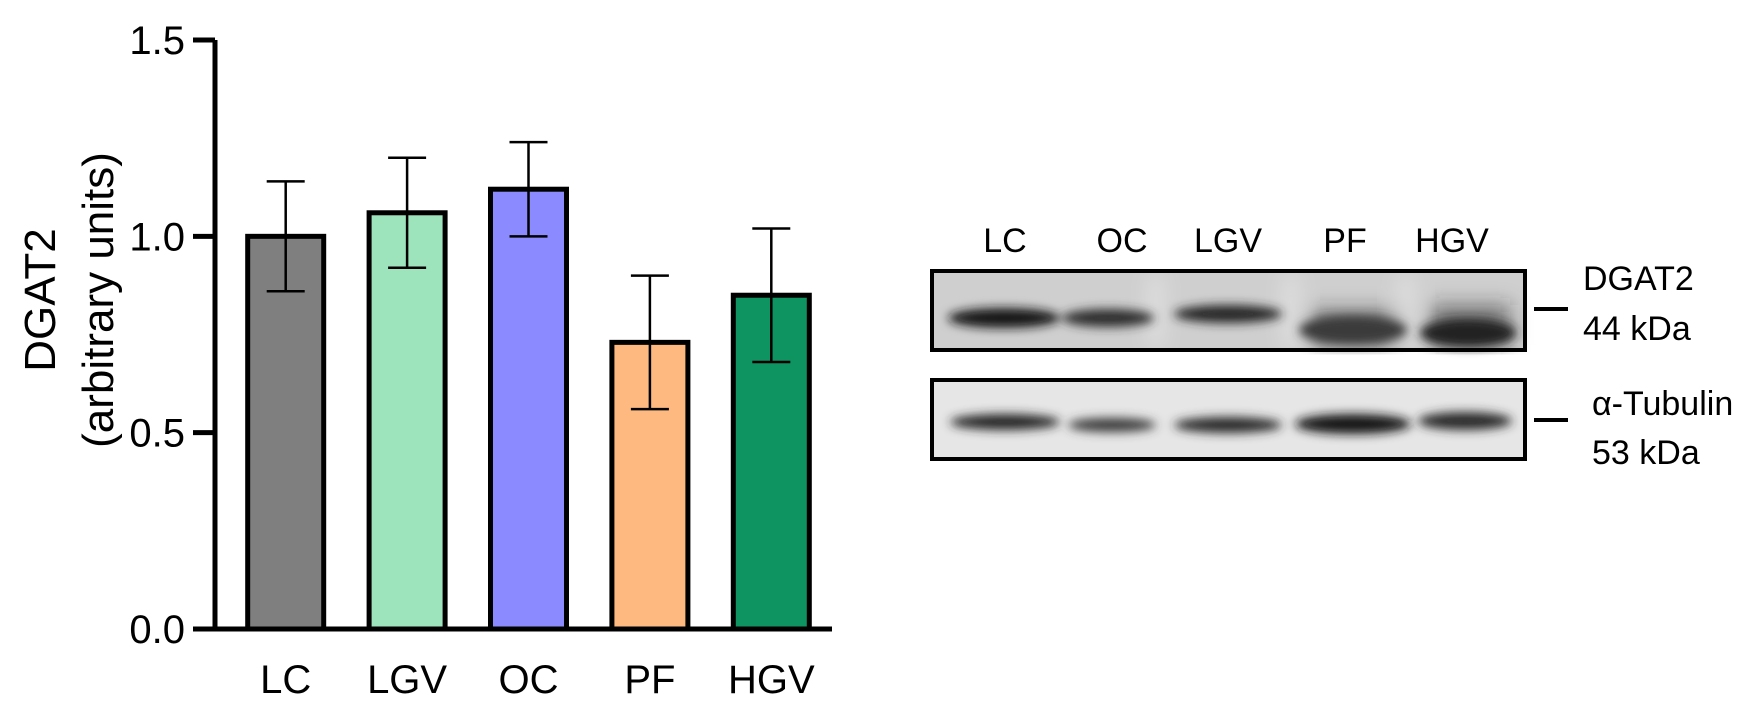 This screenshot has height=701, width=1754. I want to click on x-tick-label-oc: OC, so click(529, 679).